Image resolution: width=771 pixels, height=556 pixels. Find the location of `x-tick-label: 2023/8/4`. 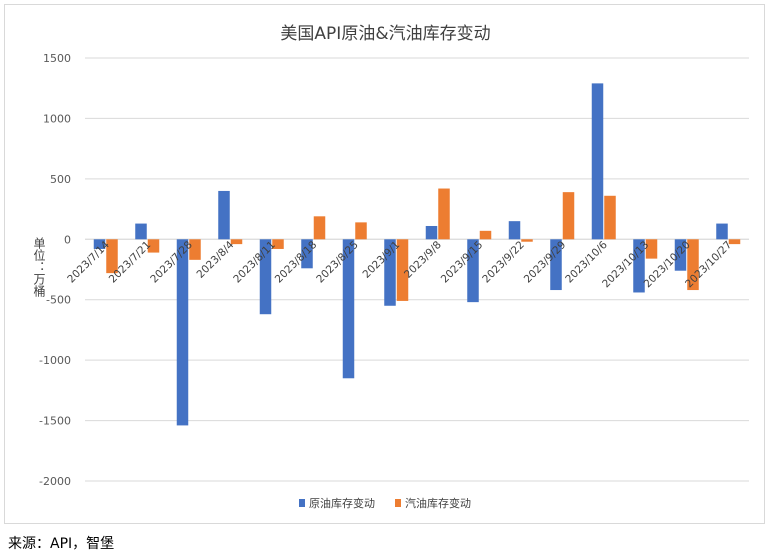

x-tick-label: 2023/8/4 is located at coordinates (216, 260).